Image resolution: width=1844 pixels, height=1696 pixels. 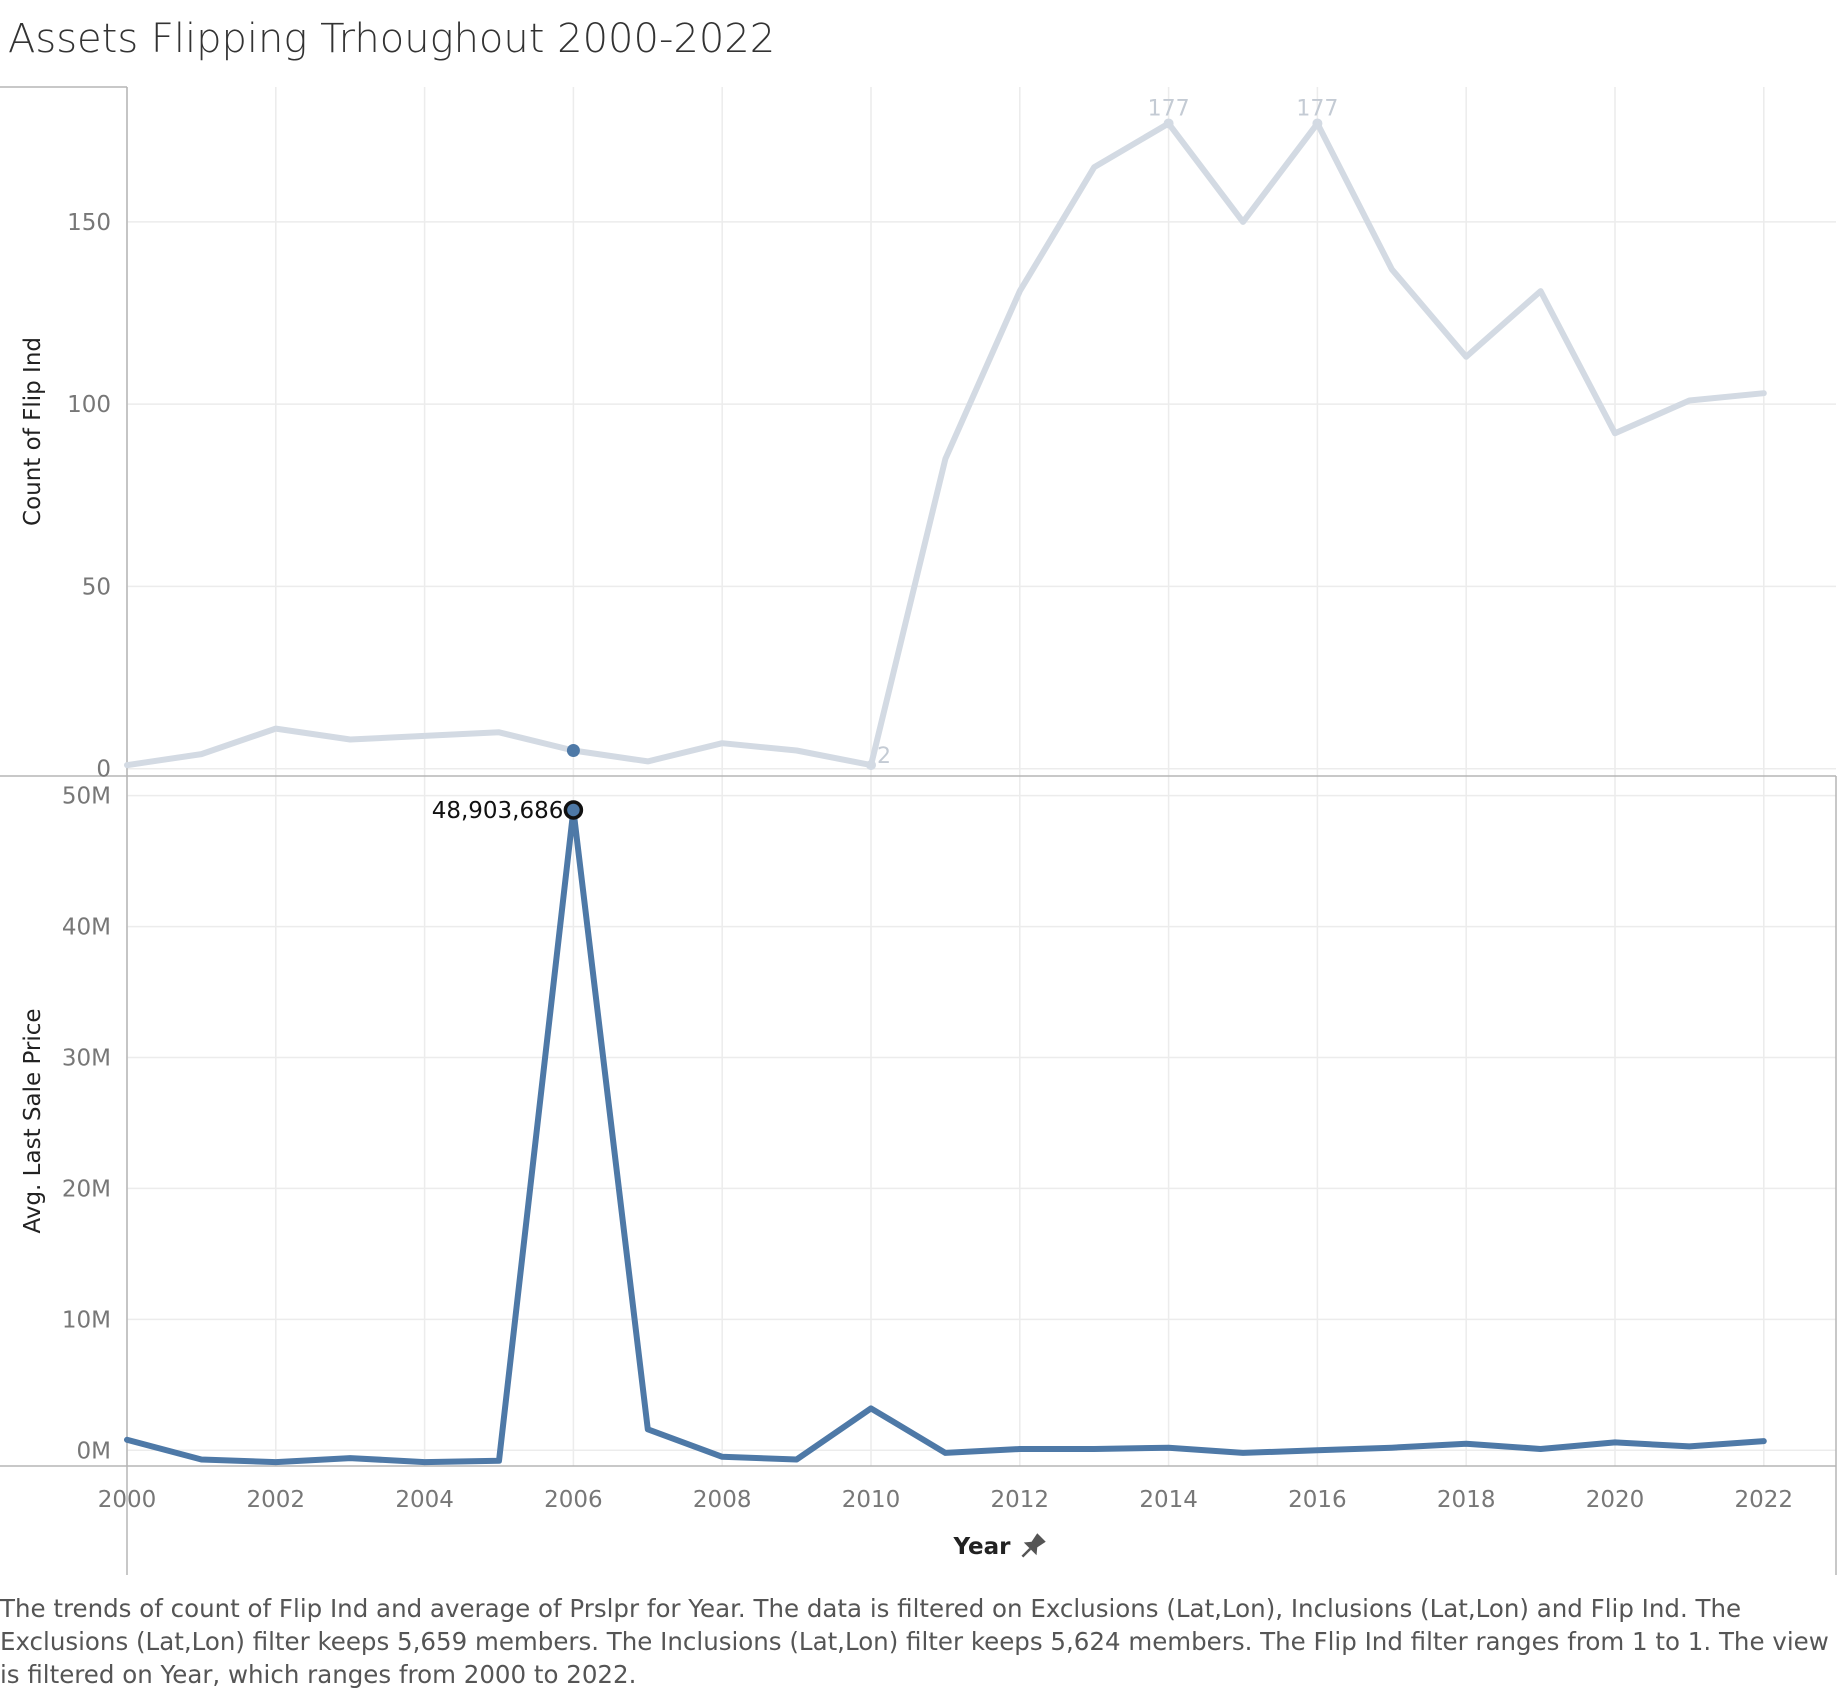 What do you see at coordinates (89, 405) in the screenshot?
I see `y-tick-label: 100` at bounding box center [89, 405].